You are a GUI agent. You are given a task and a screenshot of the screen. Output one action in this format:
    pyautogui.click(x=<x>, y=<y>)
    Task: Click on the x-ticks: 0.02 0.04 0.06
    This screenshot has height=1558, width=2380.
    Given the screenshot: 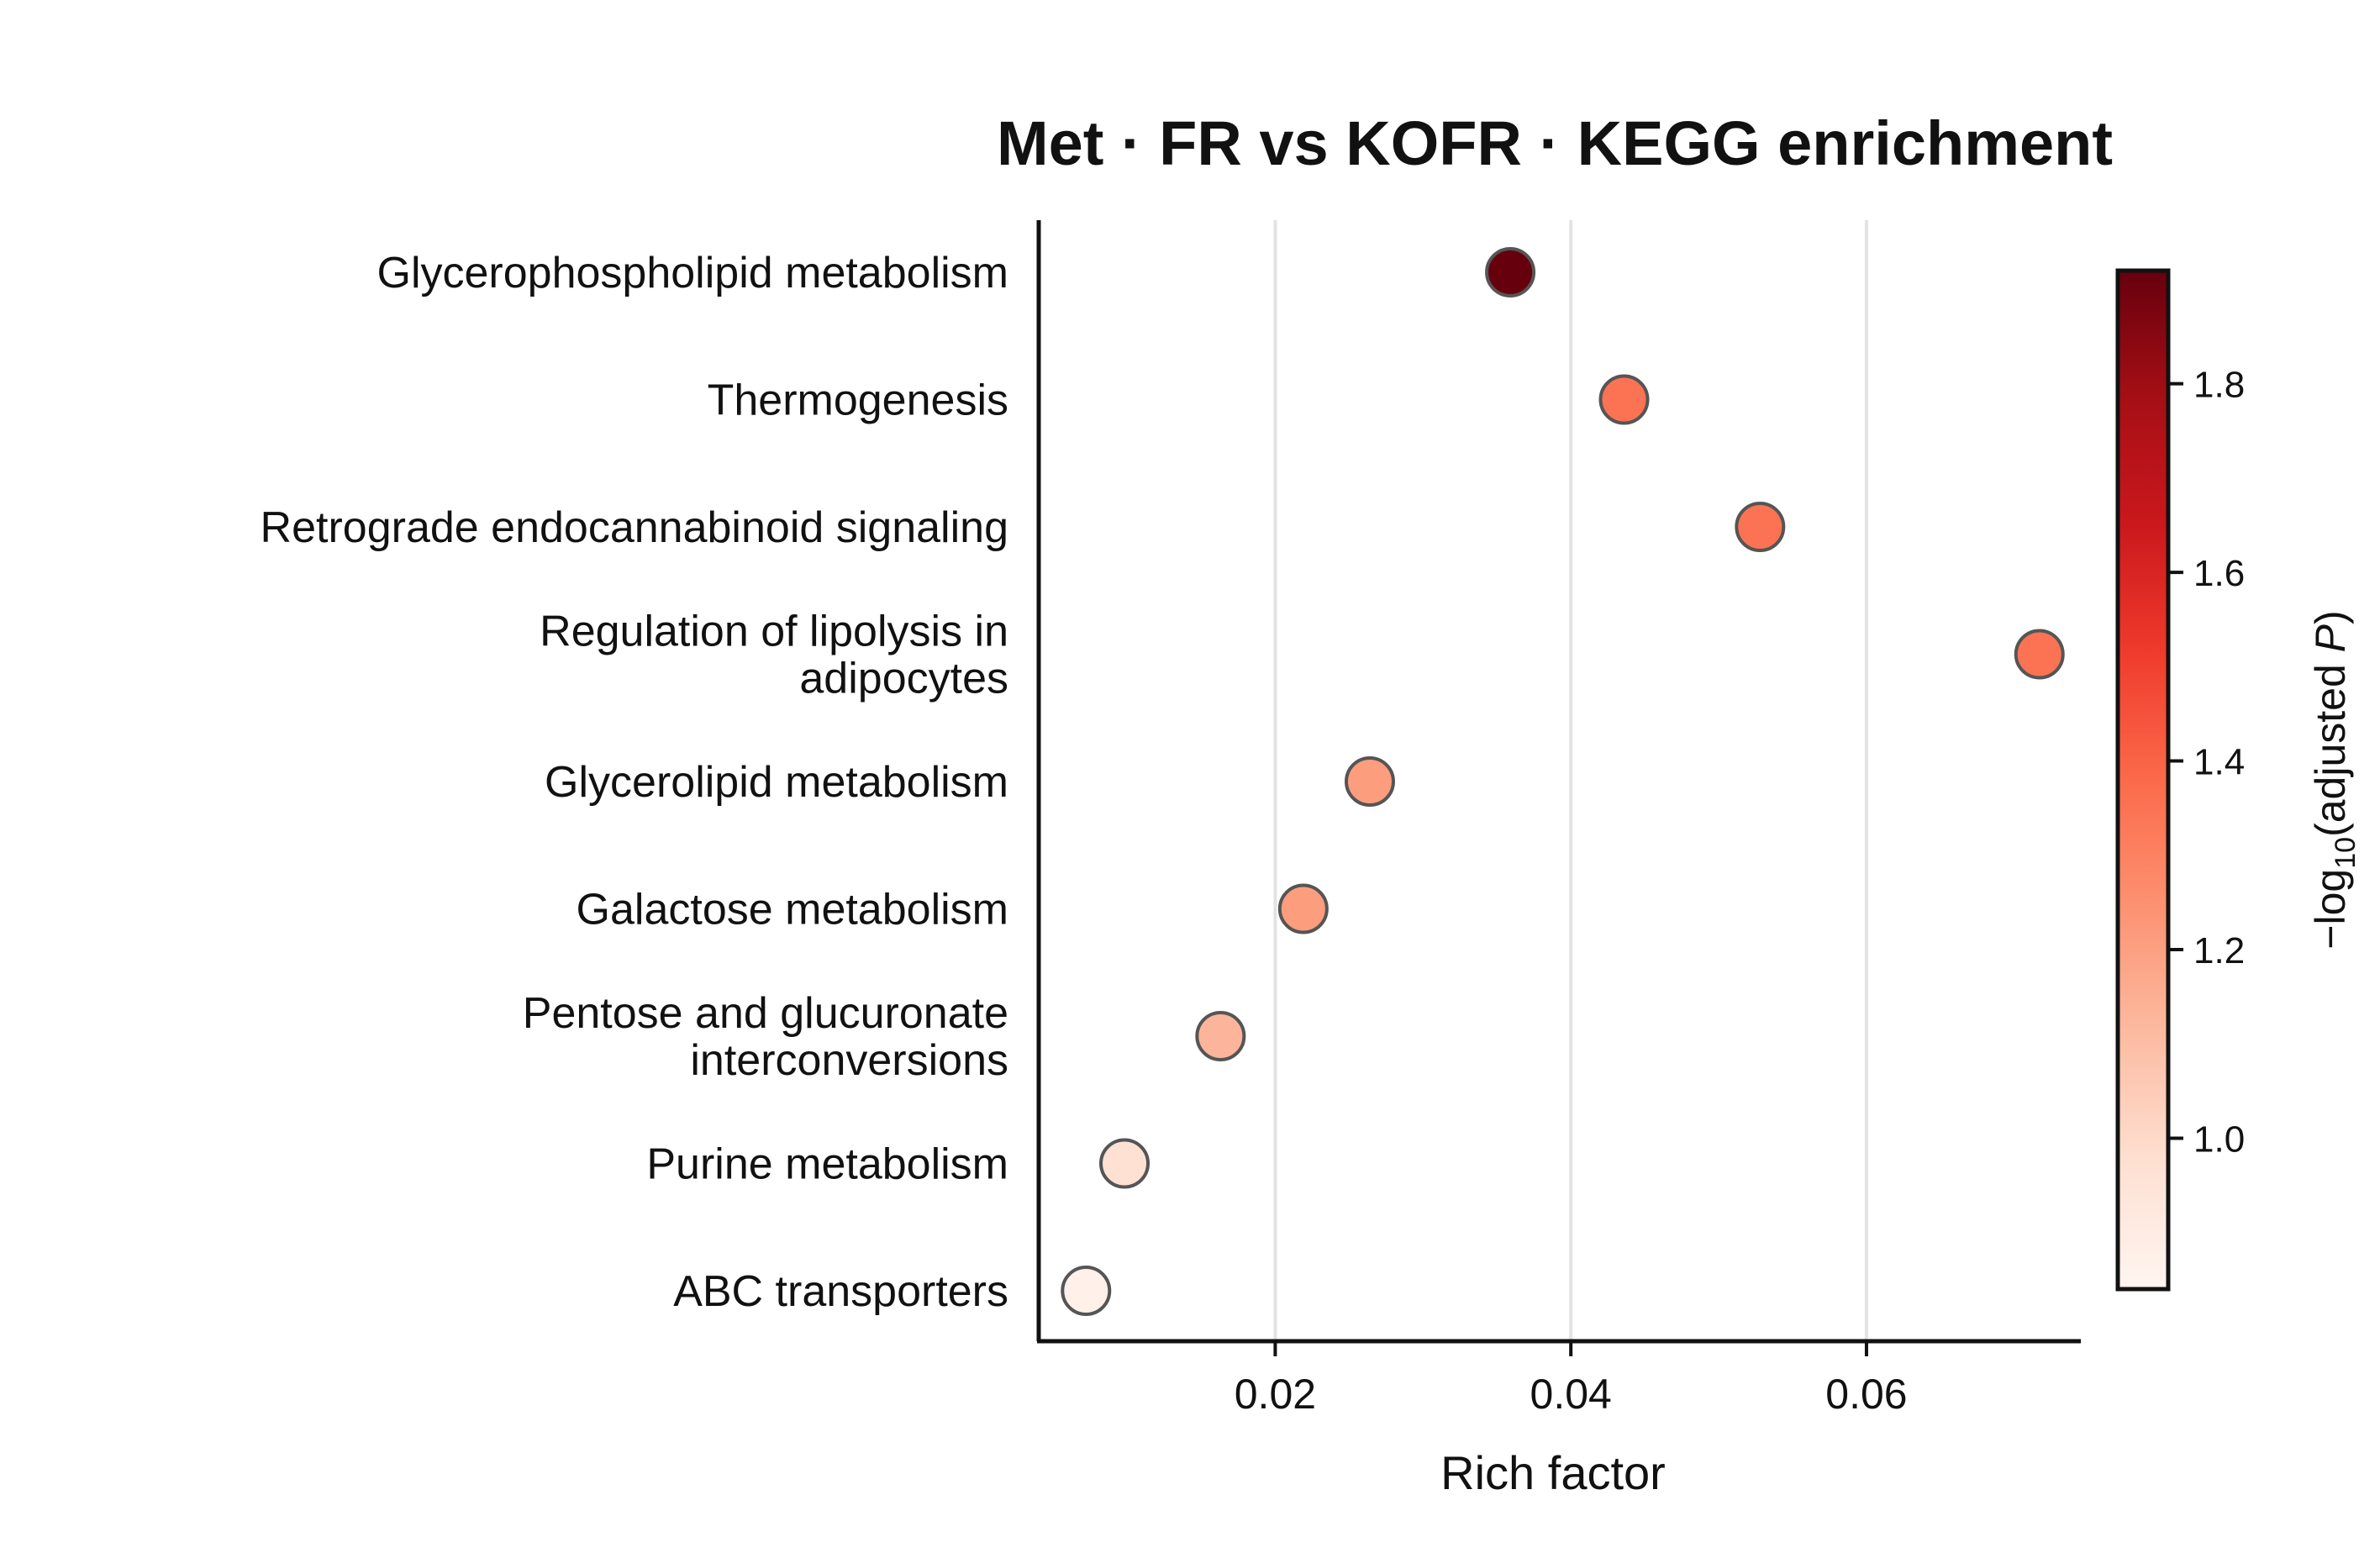 What is the action you would take?
    pyautogui.click(x=1572, y=1379)
    